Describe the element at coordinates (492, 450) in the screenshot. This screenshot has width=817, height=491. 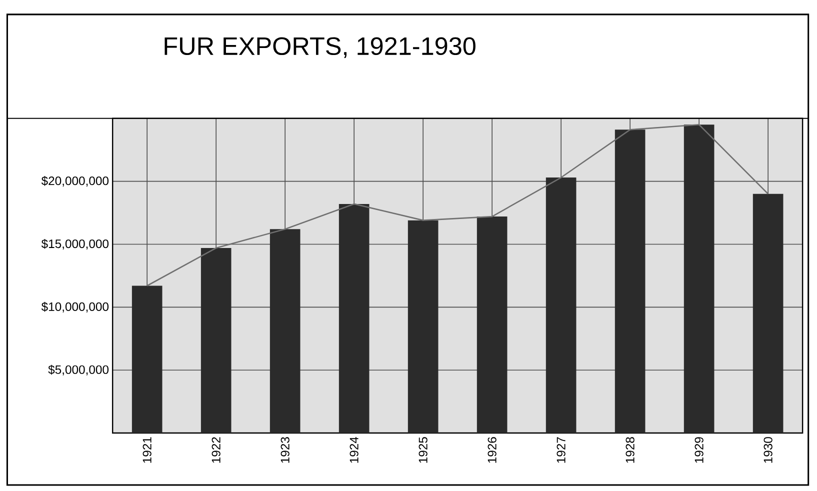
I see `x-tick-label: 1926` at that location.